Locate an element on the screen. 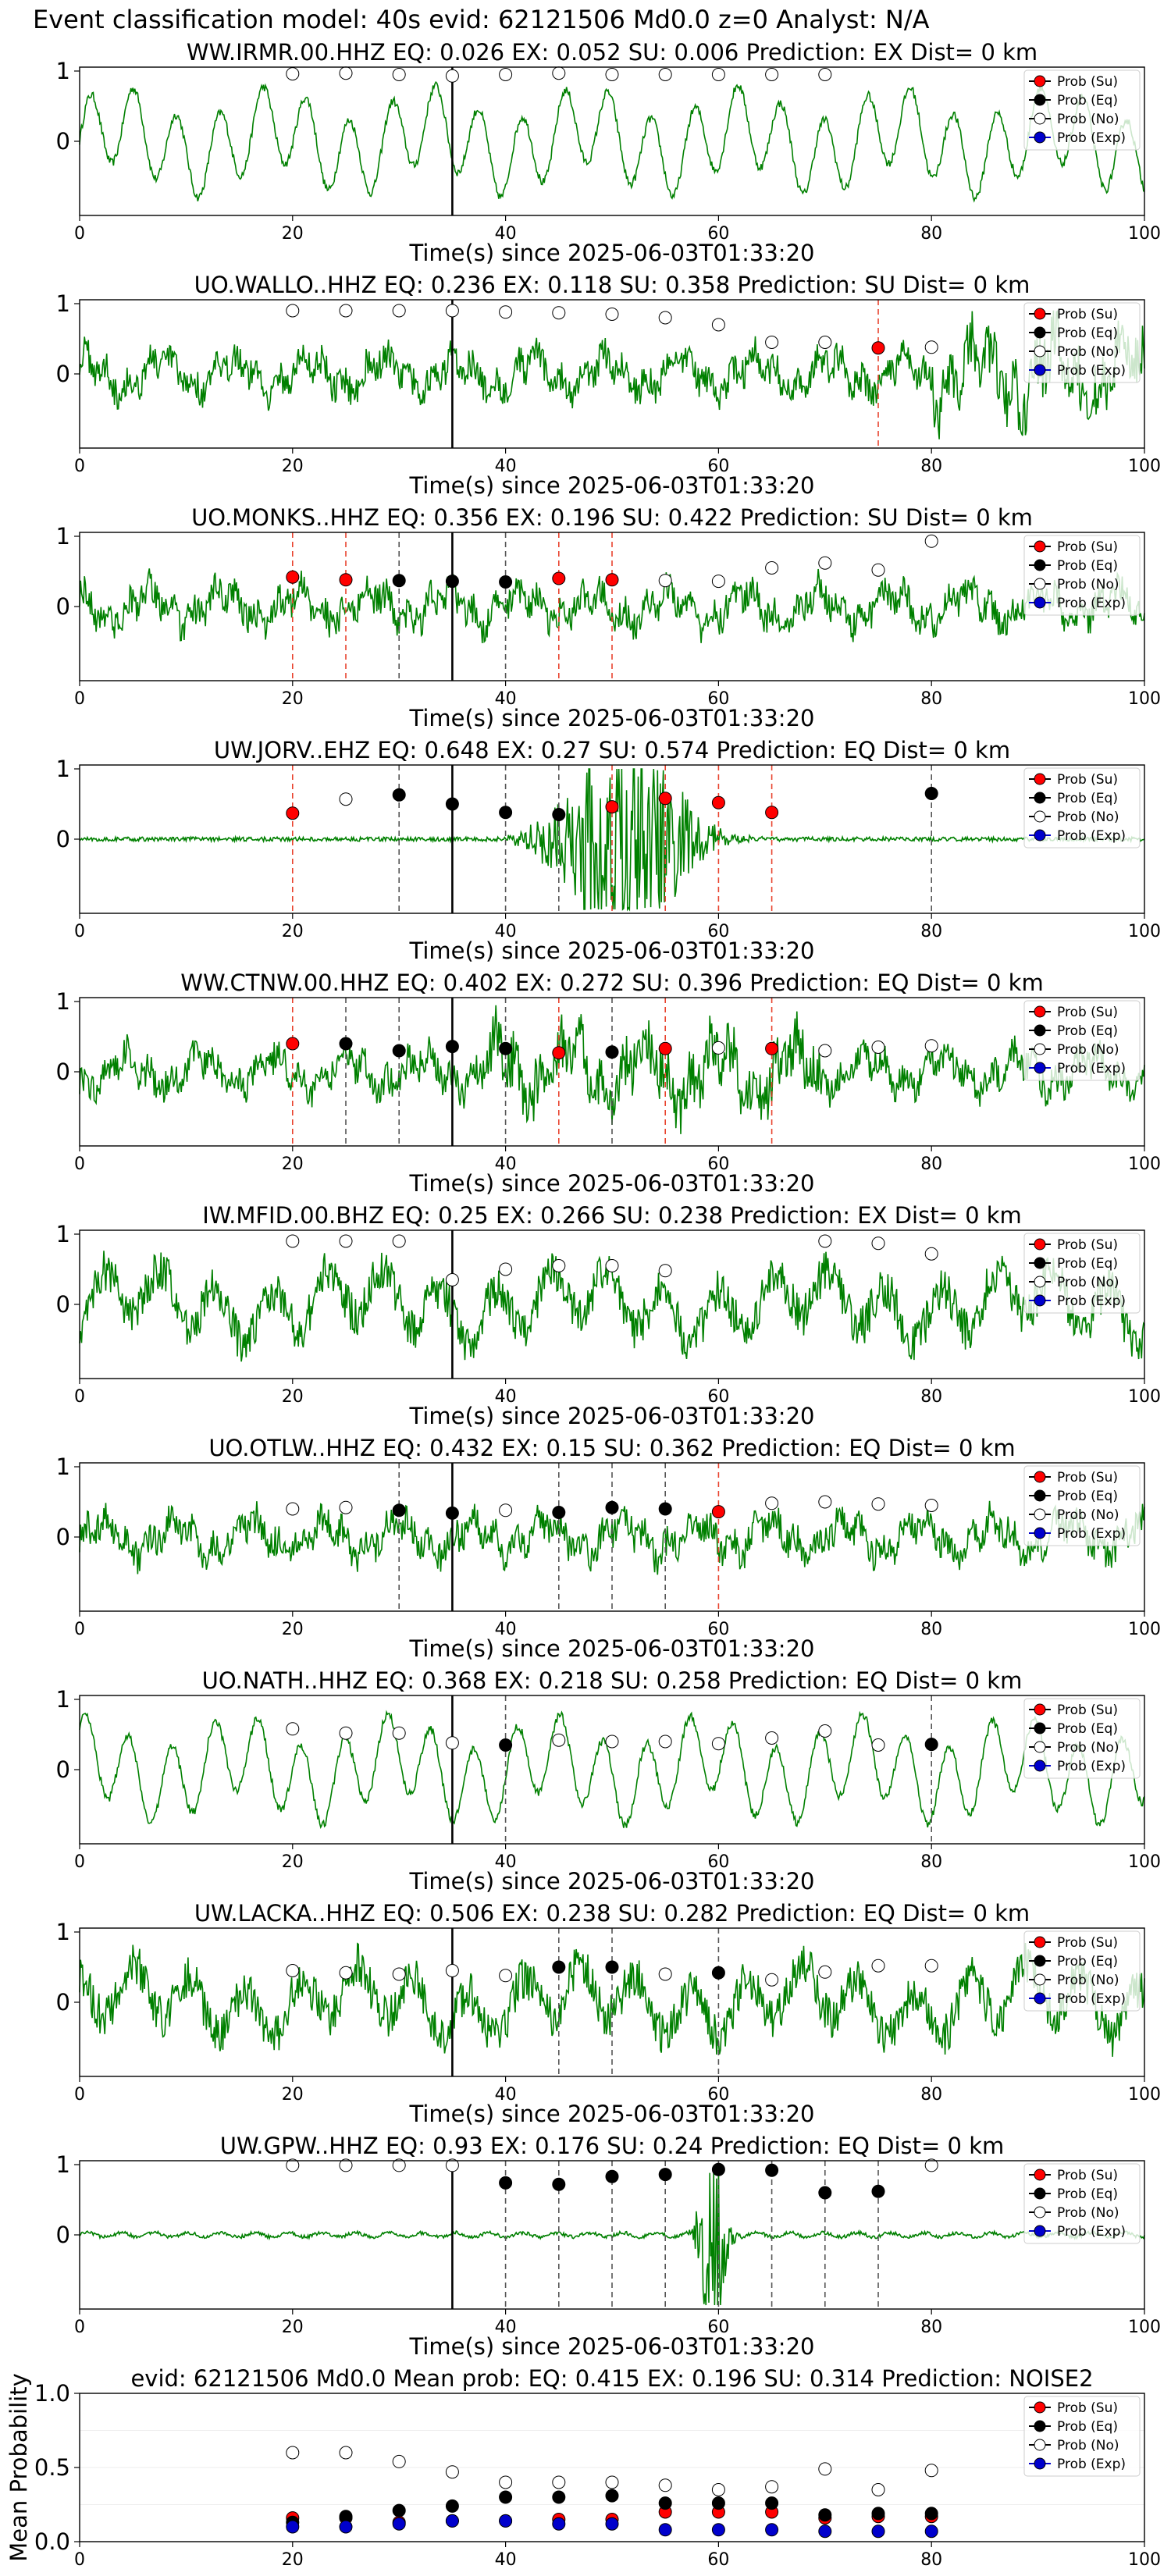 Image resolution: width=1171 pixels, height=2576 pixels. panel-2-xtick-label: 100 is located at coordinates (1144, 466).